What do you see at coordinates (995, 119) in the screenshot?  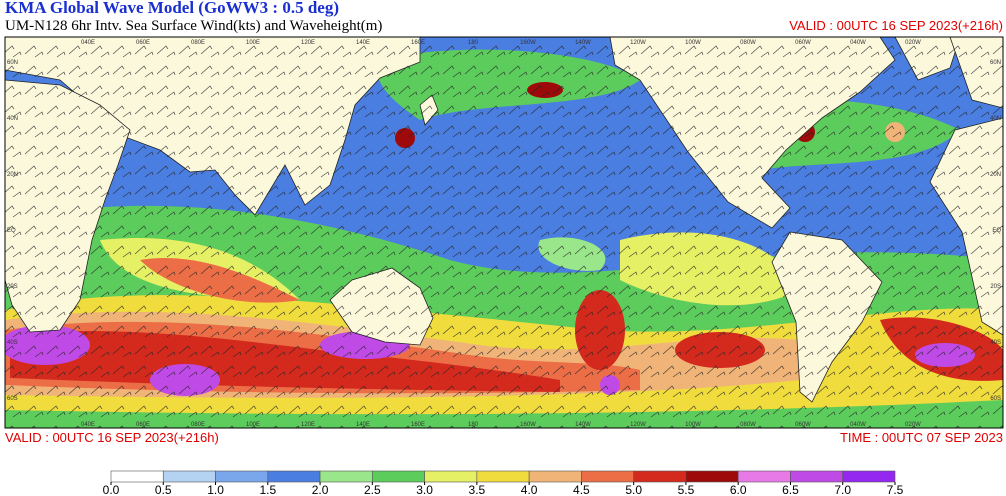 I see `lat-label-right: 40N` at bounding box center [995, 119].